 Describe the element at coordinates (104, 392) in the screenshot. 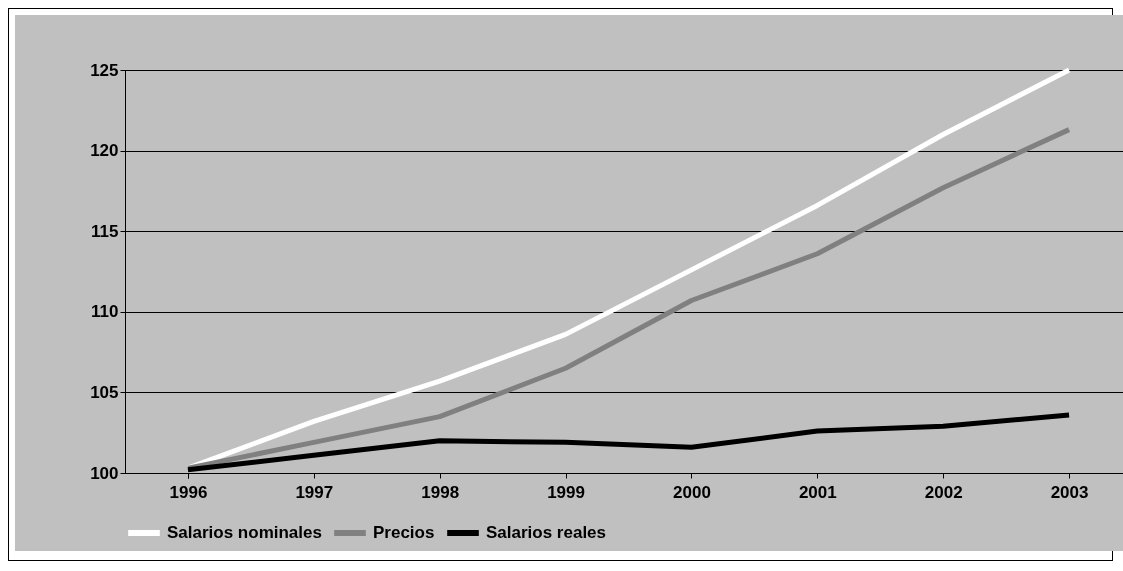

I see `y-tick-label: 105` at that location.